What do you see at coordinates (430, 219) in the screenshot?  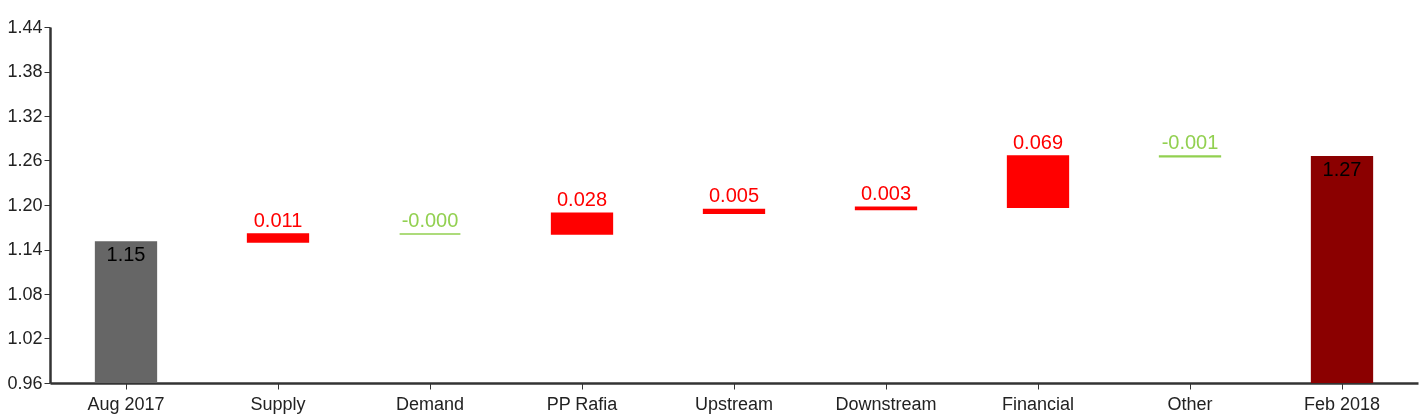 I see `data-label: -0.000` at bounding box center [430, 219].